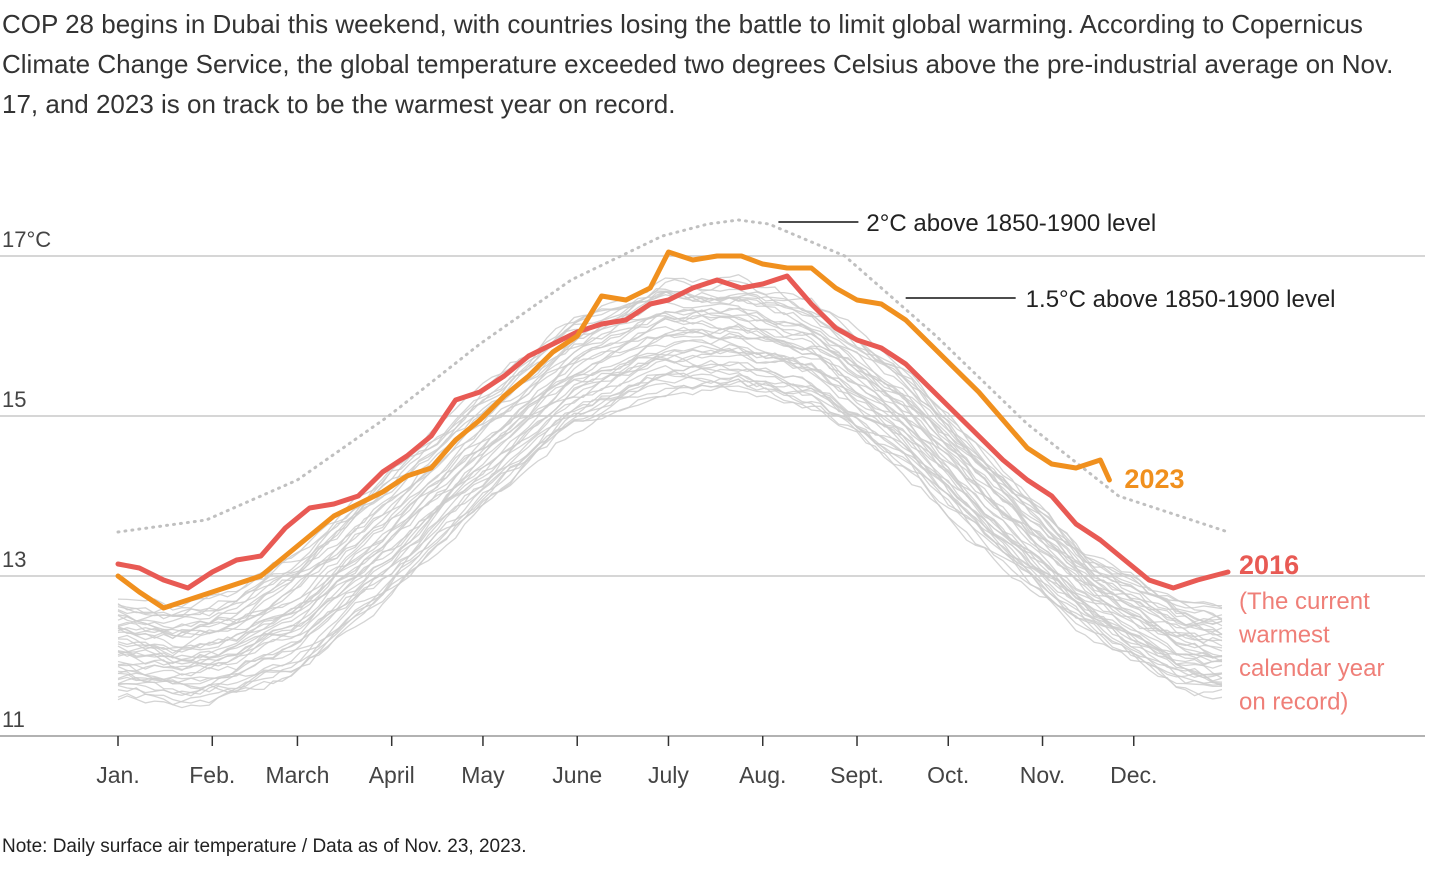 This screenshot has height=871, width=1430. I want to click on y-tick-label: 17°C, so click(26, 239).